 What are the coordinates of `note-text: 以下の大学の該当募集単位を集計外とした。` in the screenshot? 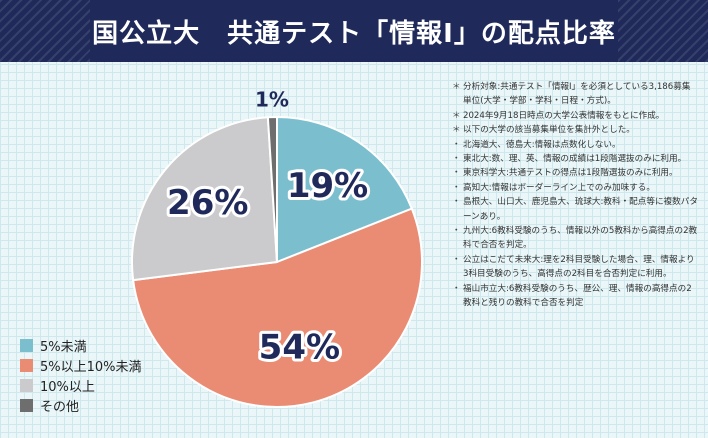 It's located at (549, 130).